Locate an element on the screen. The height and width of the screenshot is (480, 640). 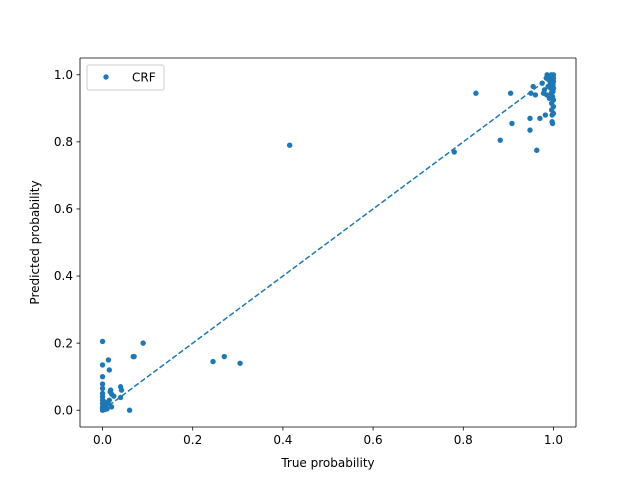
x-tick-label: 0.2 is located at coordinates (192, 440).